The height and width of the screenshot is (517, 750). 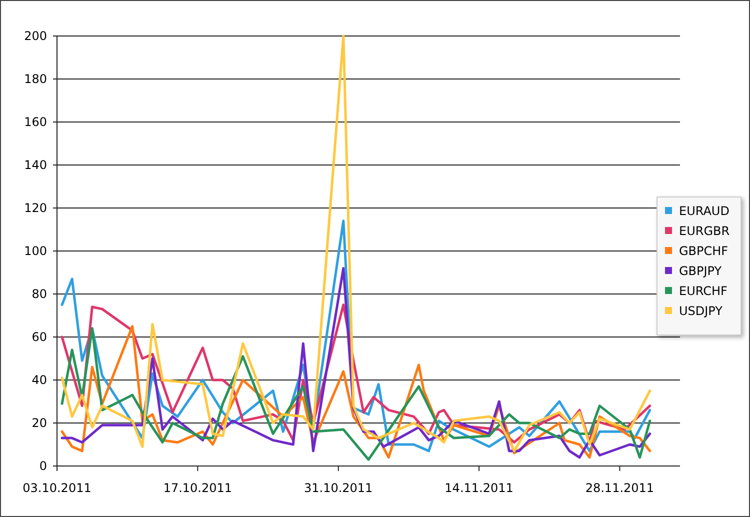 I want to click on y-tick-label: 200, so click(x=35, y=36).